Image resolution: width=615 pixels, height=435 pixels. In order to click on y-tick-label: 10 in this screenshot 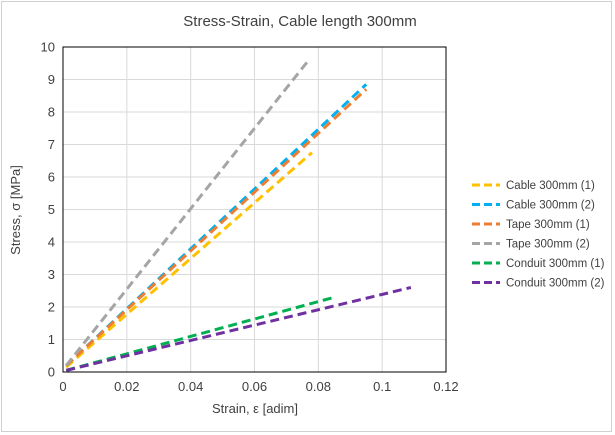, I will do `click(48, 47)`.